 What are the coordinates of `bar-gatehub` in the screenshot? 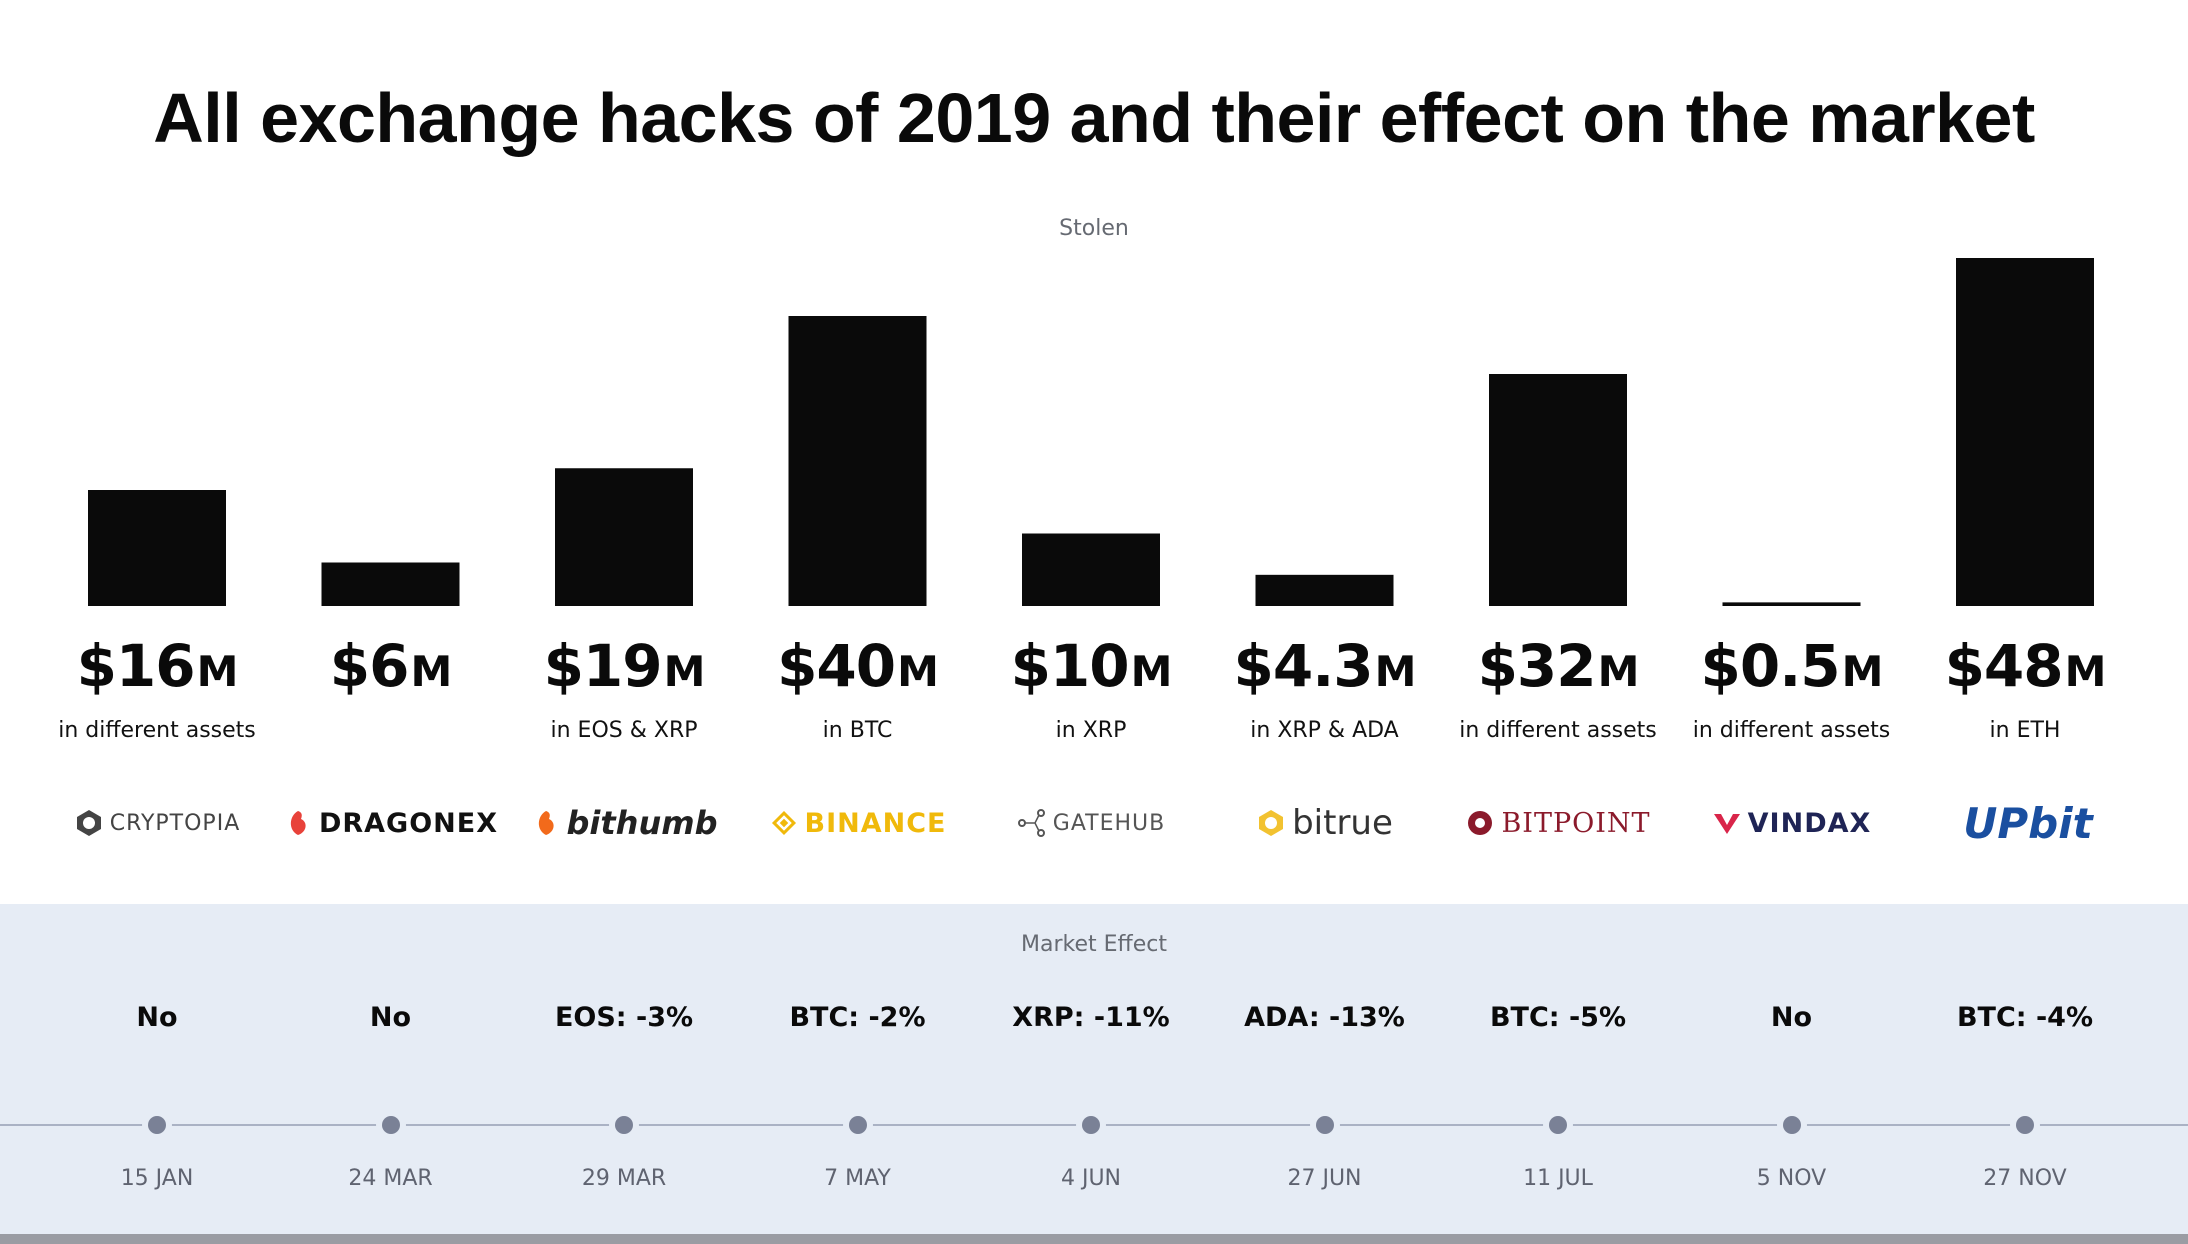 It's located at (1091, 569).